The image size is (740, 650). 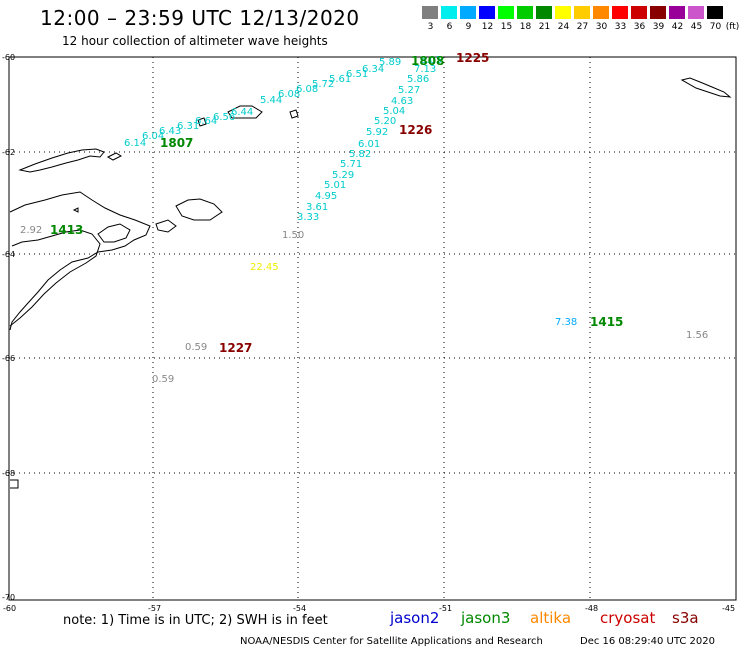 I want to click on legend-label: 6, so click(x=449, y=27).